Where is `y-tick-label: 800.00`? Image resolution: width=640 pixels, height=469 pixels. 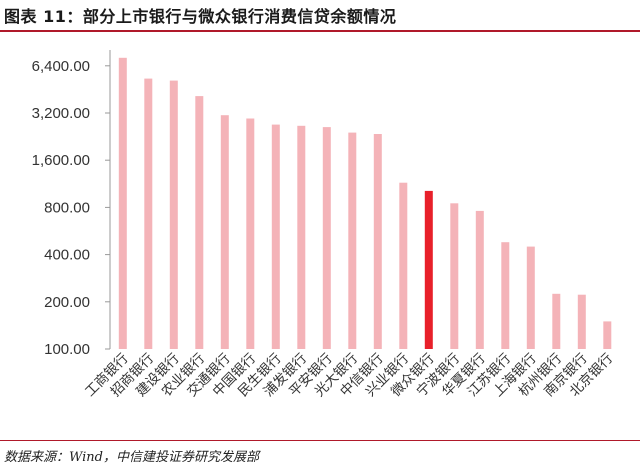
y-tick-label: 800.00 is located at coordinates (67, 207).